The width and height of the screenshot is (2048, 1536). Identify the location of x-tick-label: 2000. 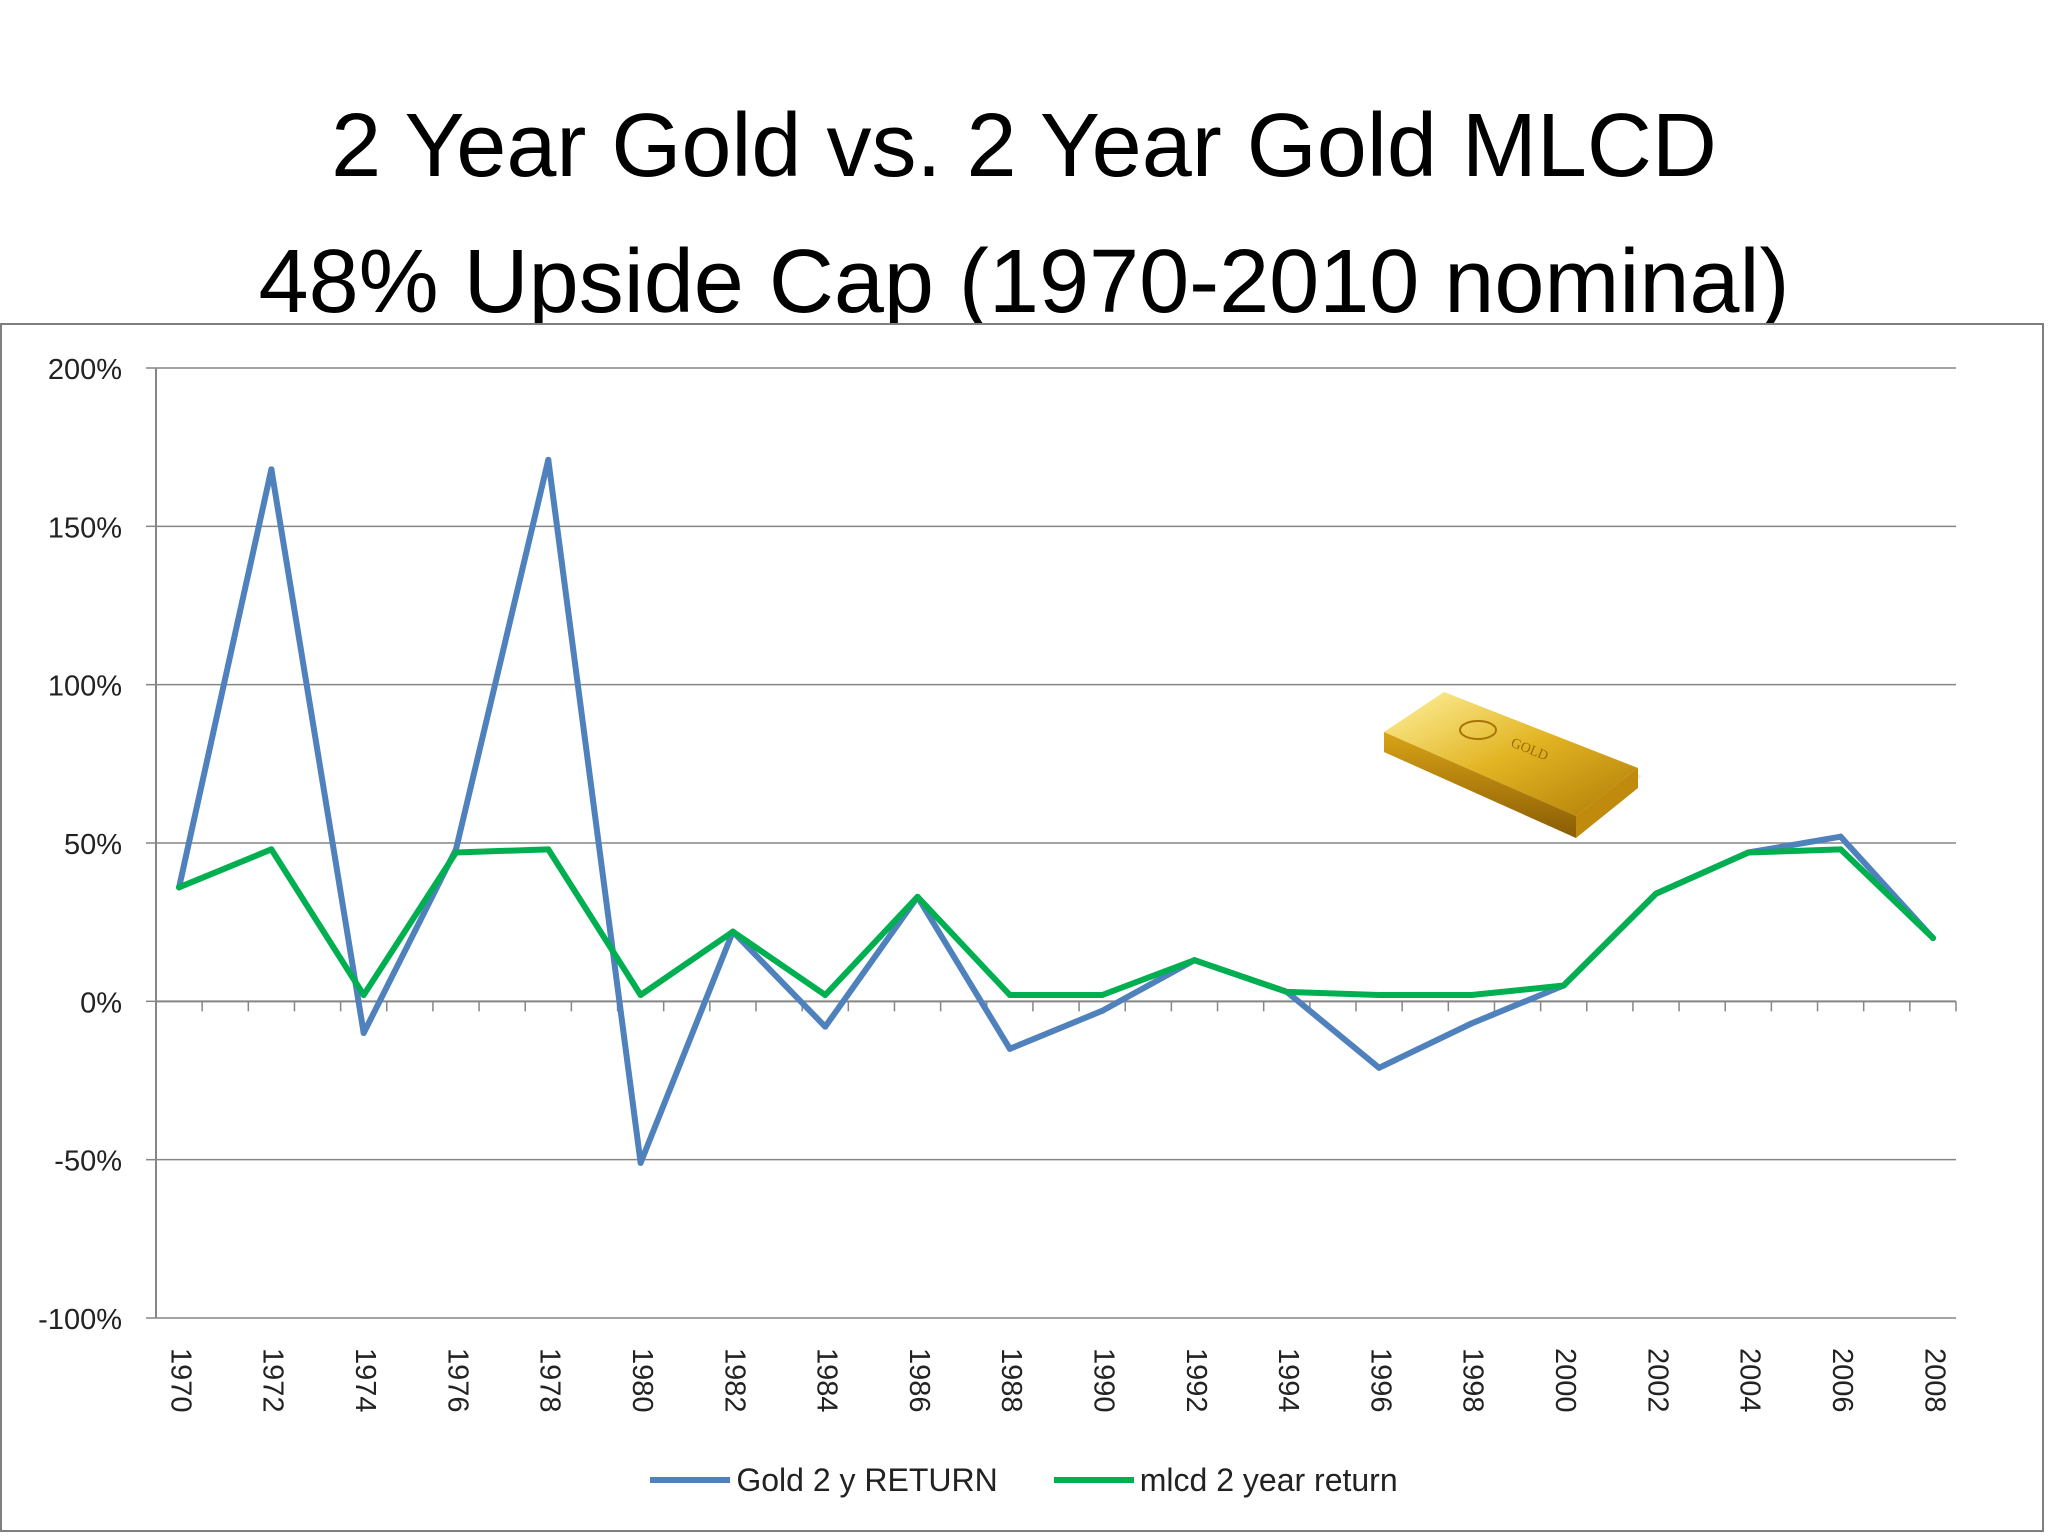
(1565, 1380).